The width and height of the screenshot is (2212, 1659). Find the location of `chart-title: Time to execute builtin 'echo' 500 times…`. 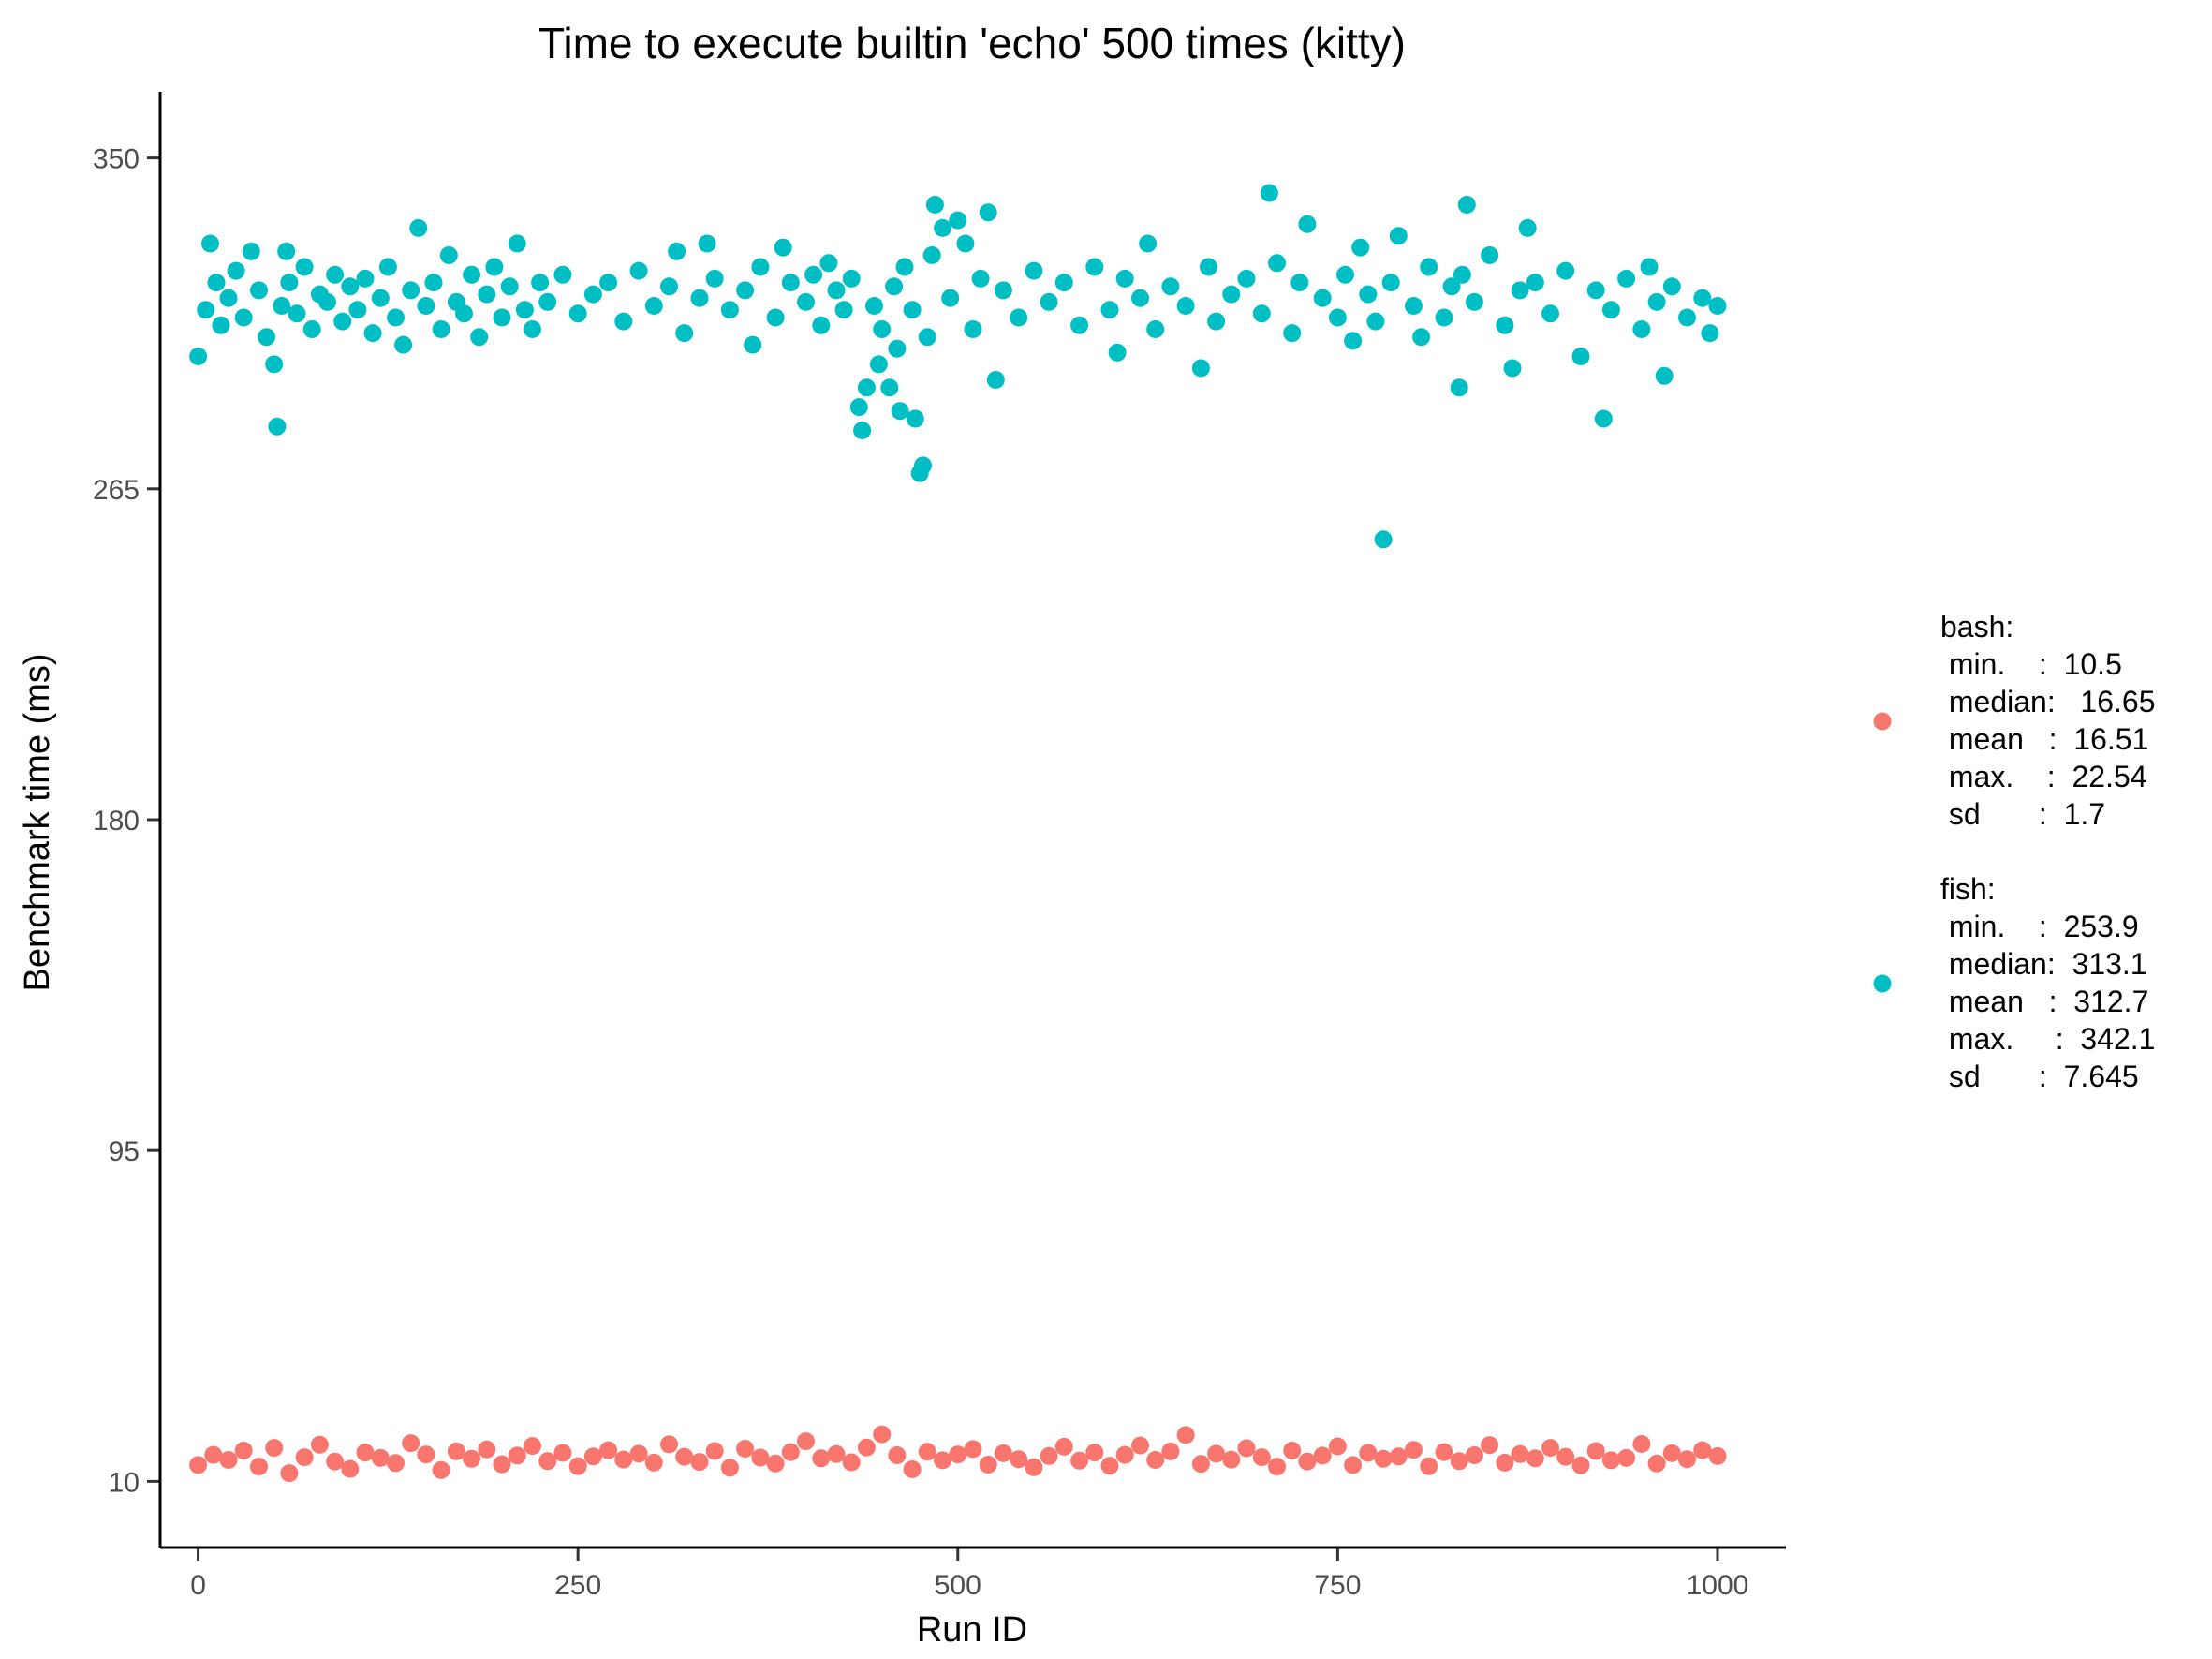

chart-title: Time to execute builtin 'echo' 500 times… is located at coordinates (972, 43).